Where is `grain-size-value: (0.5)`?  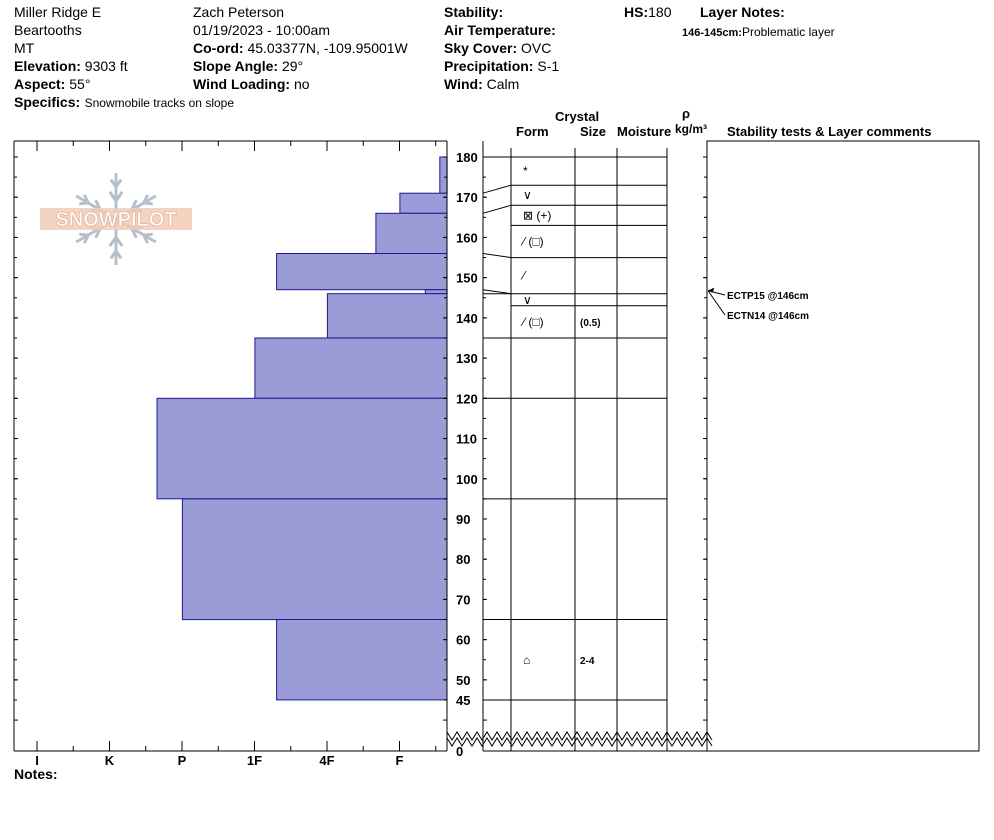 grain-size-value: (0.5) is located at coordinates (590, 323).